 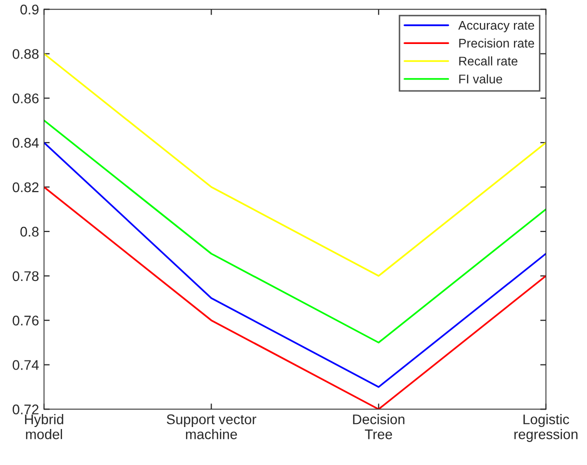 I want to click on legend-label: Precision rate, so click(x=496, y=43).